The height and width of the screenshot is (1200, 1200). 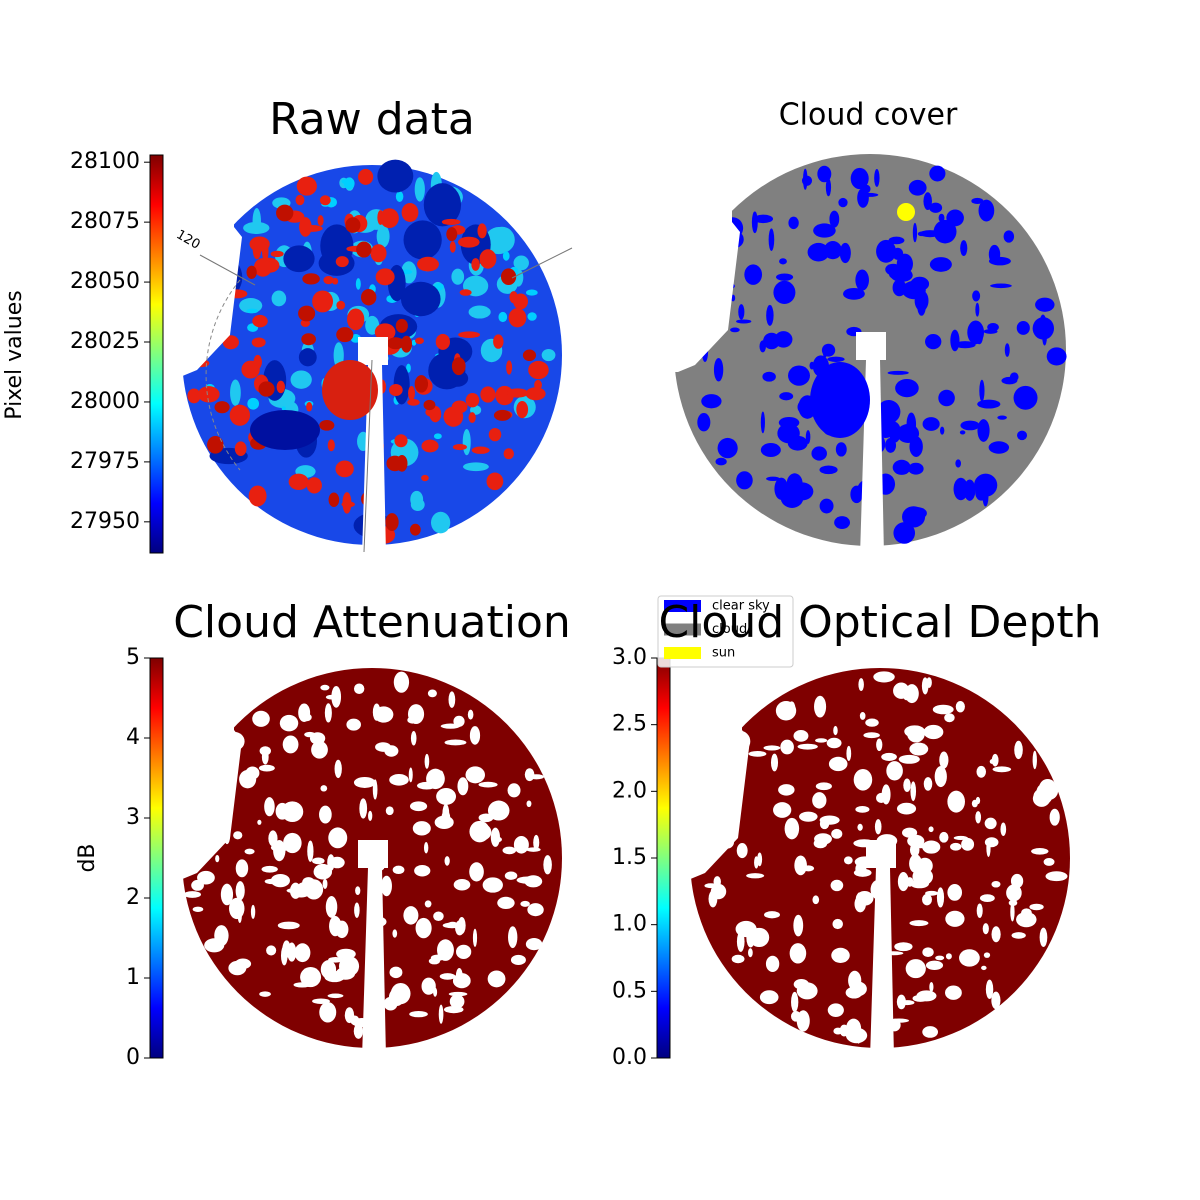 What do you see at coordinates (906, 212) in the screenshot?
I see `sun-marker` at bounding box center [906, 212].